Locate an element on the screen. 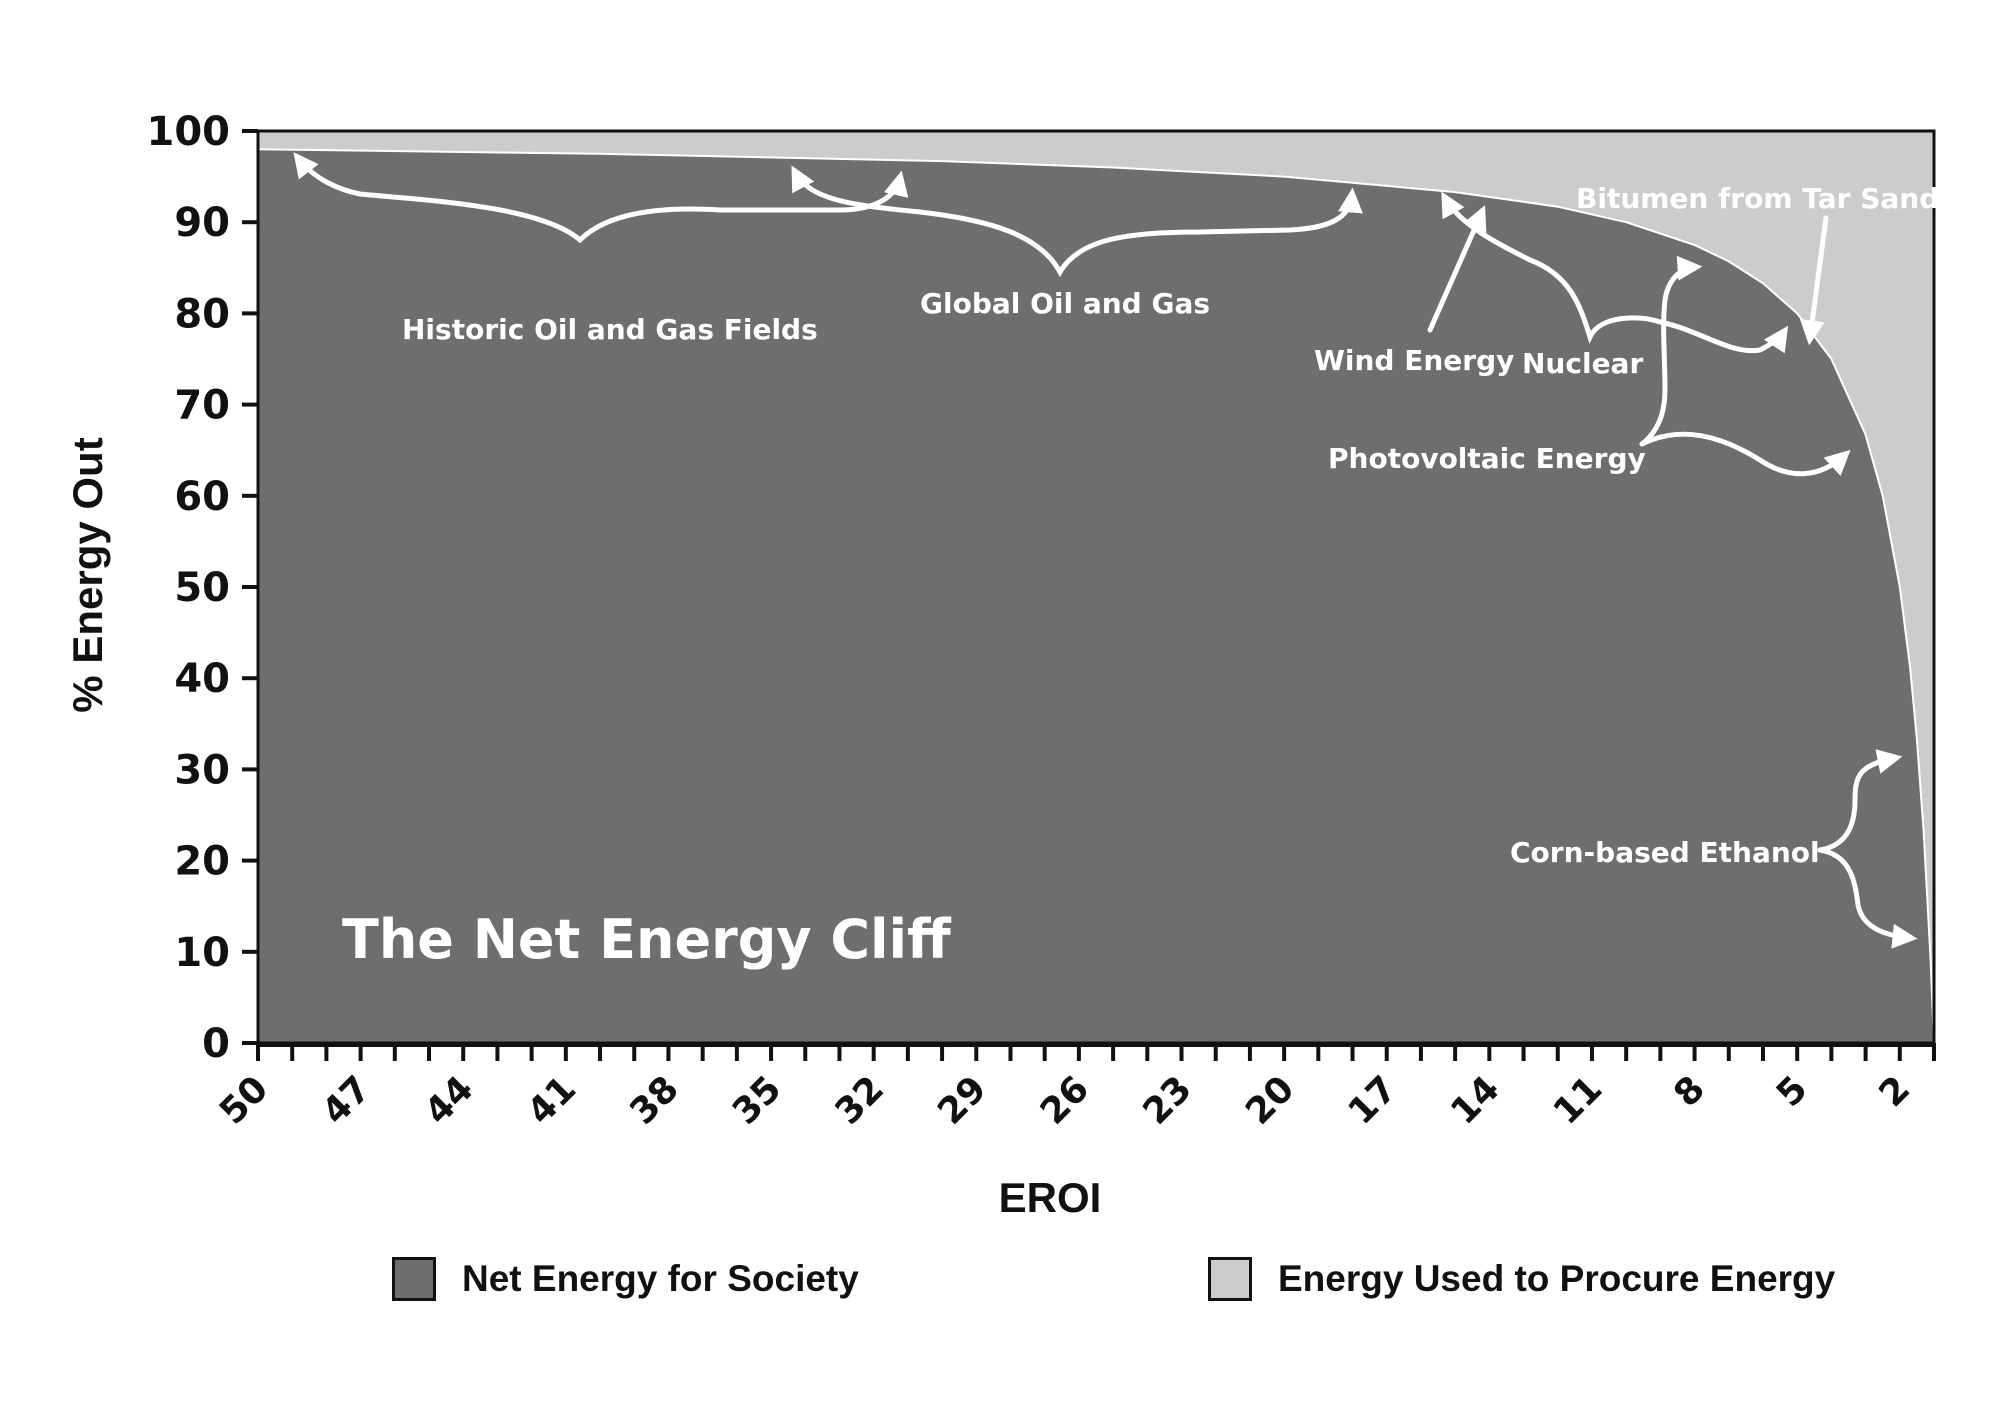  y-tick-label: 30 is located at coordinates (202, 770).